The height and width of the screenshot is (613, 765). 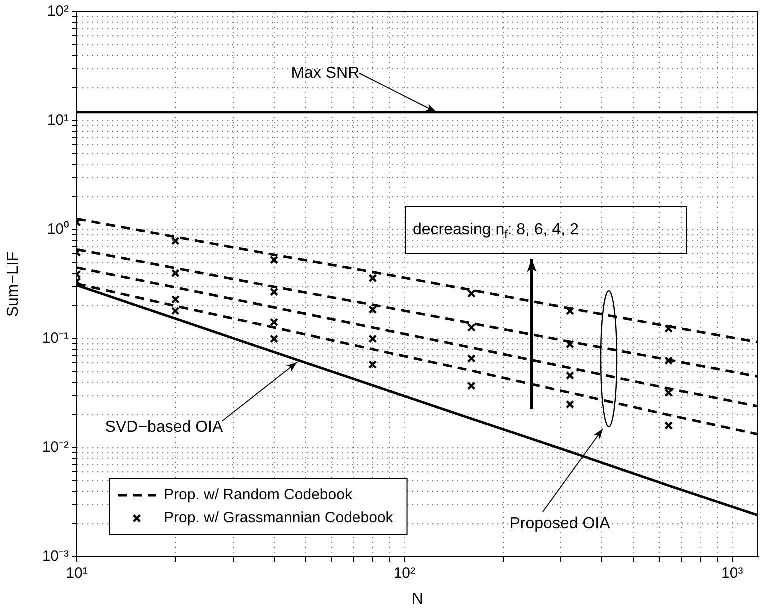 I want to click on y-tick-label: 10⁻², so click(x=55, y=447).